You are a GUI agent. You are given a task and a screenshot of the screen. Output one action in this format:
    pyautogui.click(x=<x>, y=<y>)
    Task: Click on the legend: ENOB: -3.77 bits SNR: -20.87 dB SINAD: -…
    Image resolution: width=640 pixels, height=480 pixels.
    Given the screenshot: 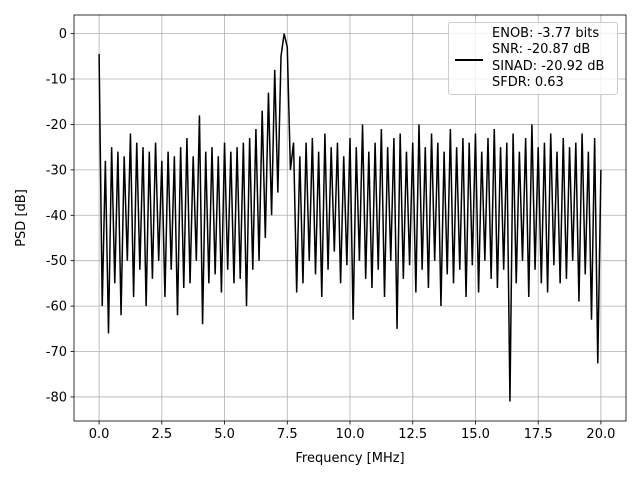 What is the action you would take?
    pyautogui.click(x=533, y=58)
    